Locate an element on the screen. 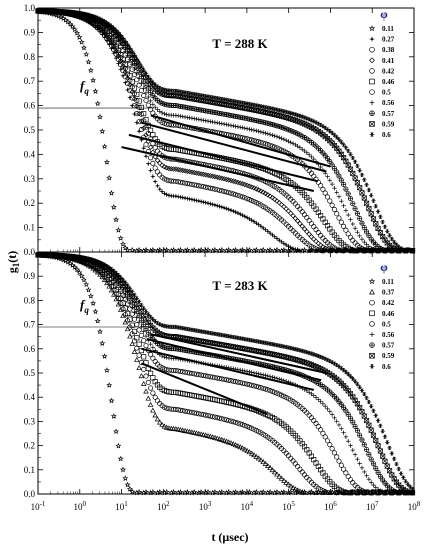 This screenshot has width=426, height=550. panel-0-legend-marker-0.38 is located at coordinates (372, 49).